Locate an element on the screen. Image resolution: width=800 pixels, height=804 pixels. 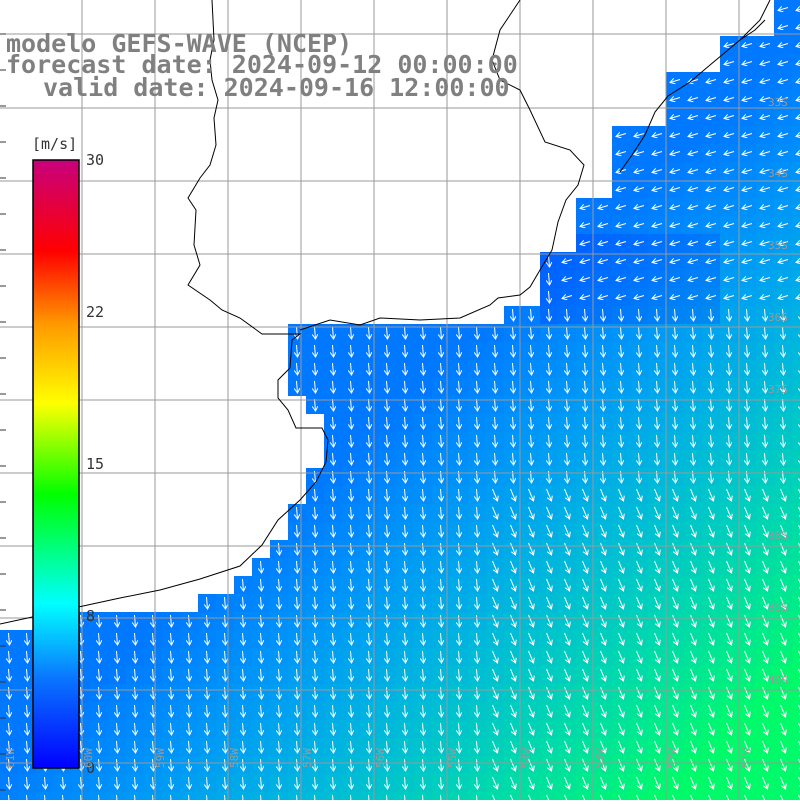
lon-label: 60W is located at coordinates (88, 758).